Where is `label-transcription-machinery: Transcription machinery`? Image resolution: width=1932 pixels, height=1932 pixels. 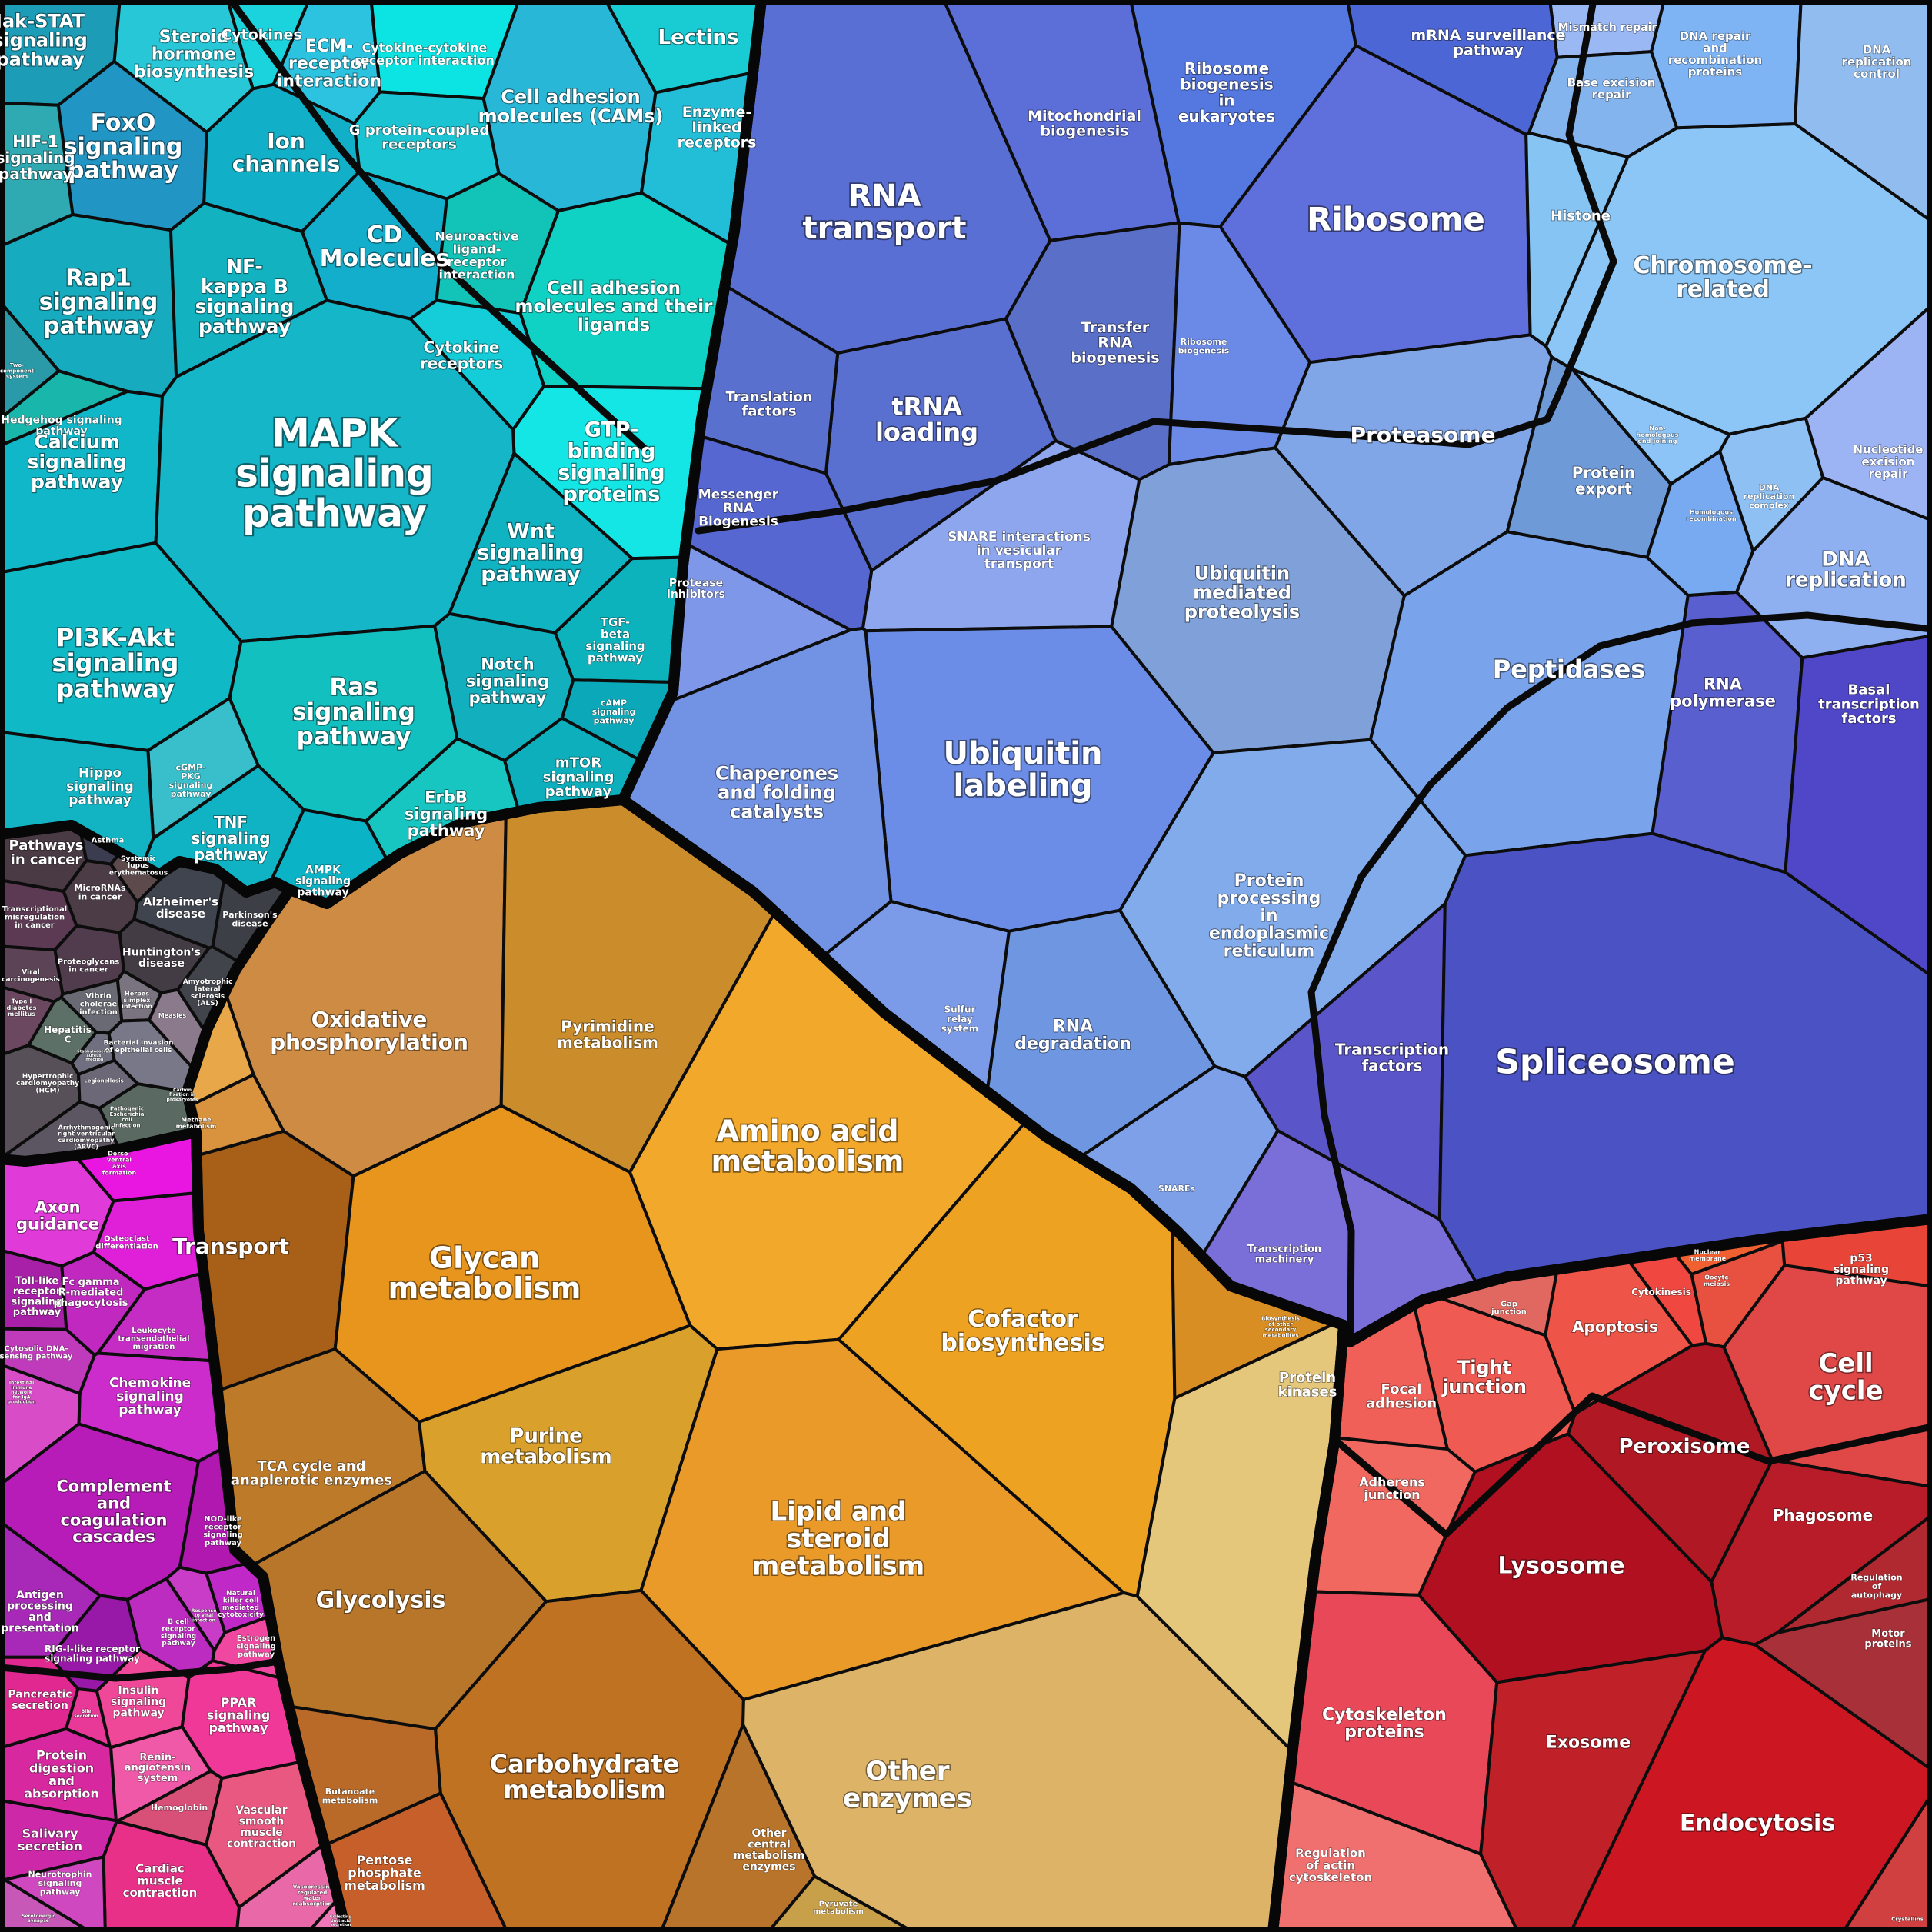 label-transcription-machinery: Transcription machinery is located at coordinates (1284, 1255).